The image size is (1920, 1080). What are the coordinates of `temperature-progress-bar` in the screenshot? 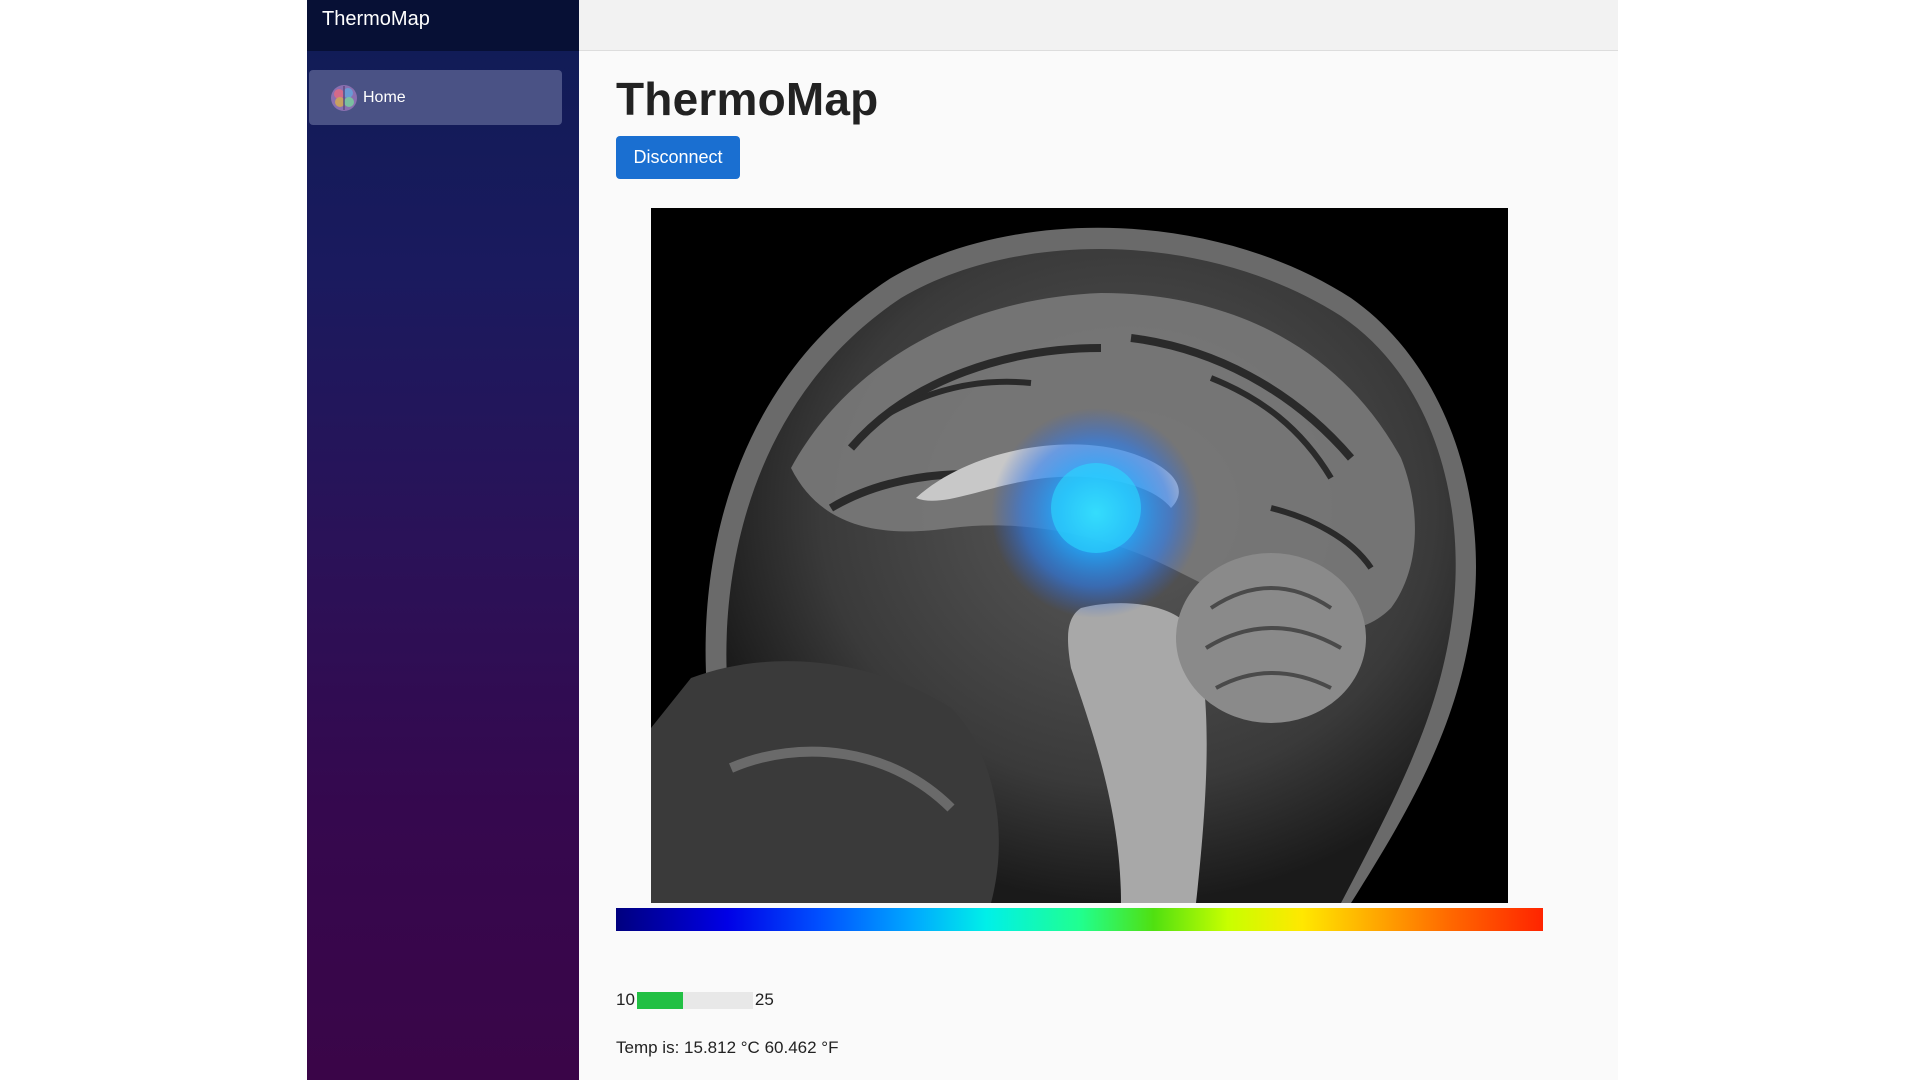 It's located at (694, 1000).